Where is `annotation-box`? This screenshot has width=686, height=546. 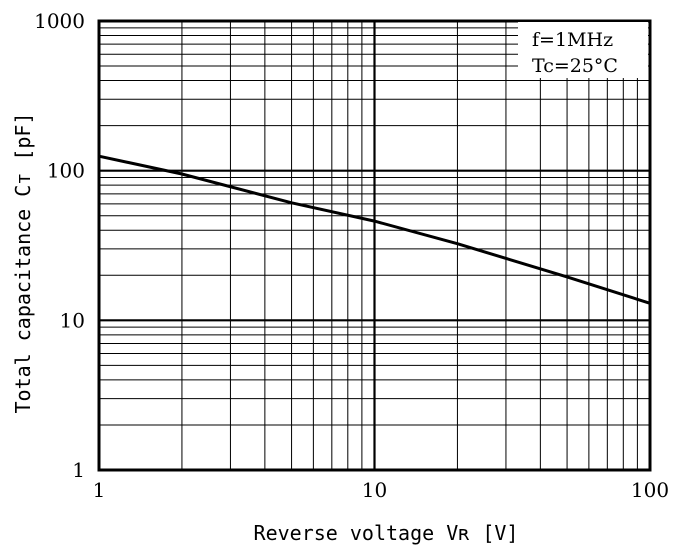 annotation-box is located at coordinates (583, 50).